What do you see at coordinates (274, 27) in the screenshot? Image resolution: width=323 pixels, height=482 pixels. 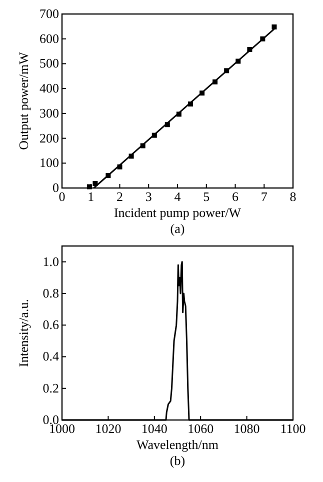 I see `point` at bounding box center [274, 27].